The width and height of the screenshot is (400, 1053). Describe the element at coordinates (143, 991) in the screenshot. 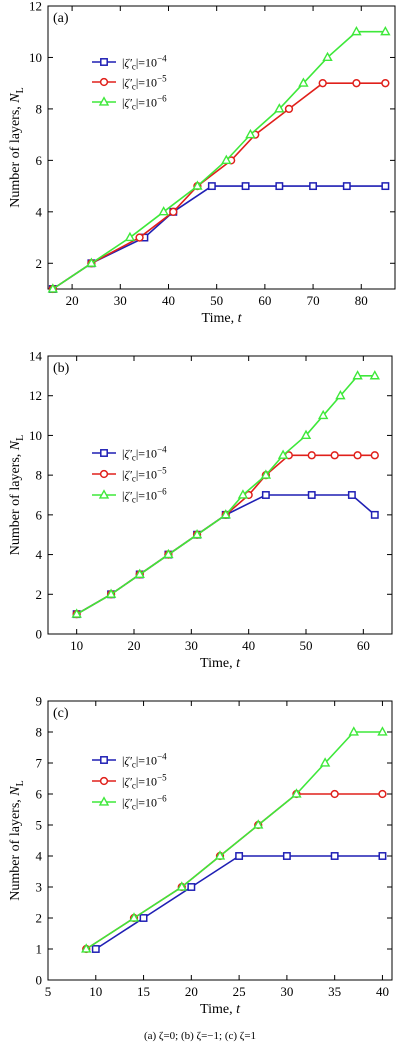

I see `x-tick-label: 15` at that location.